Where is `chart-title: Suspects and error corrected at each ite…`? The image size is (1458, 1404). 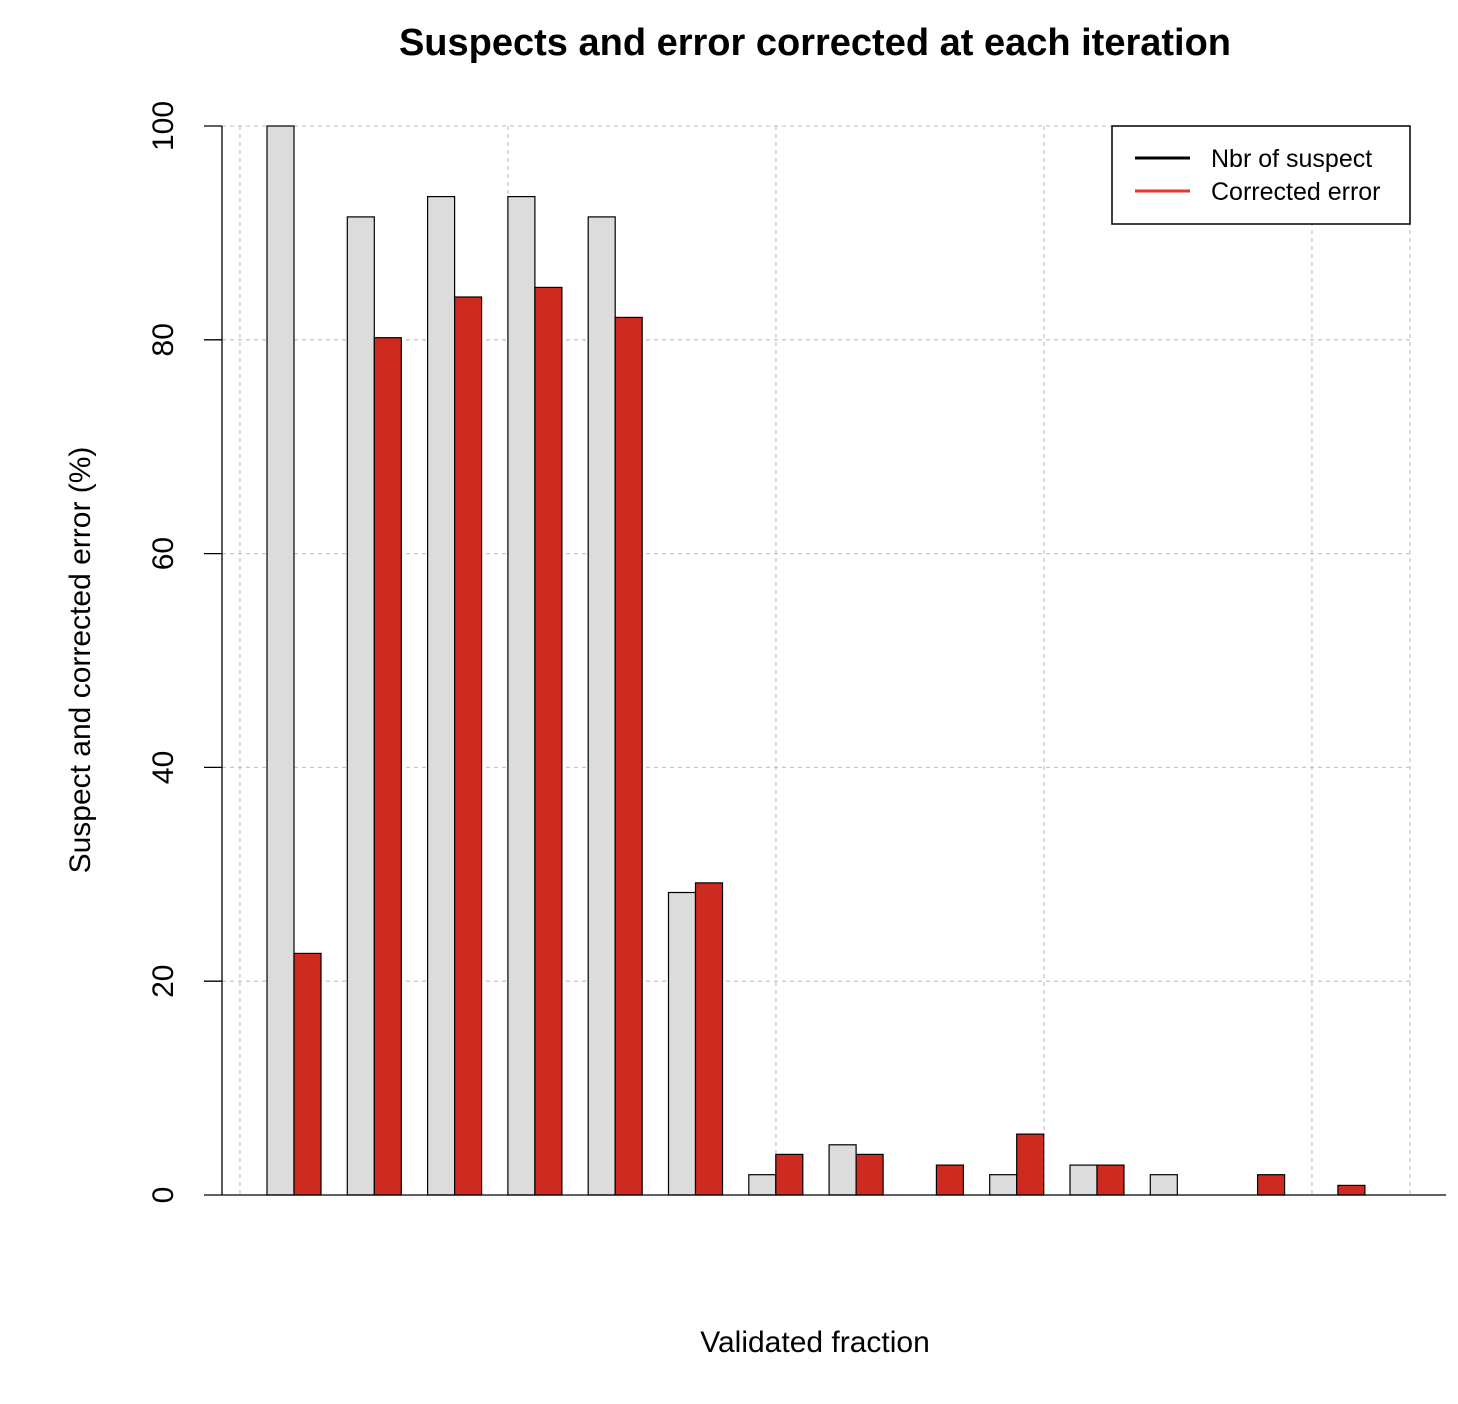
chart-title: Suspects and error corrected at each ite… is located at coordinates (815, 43).